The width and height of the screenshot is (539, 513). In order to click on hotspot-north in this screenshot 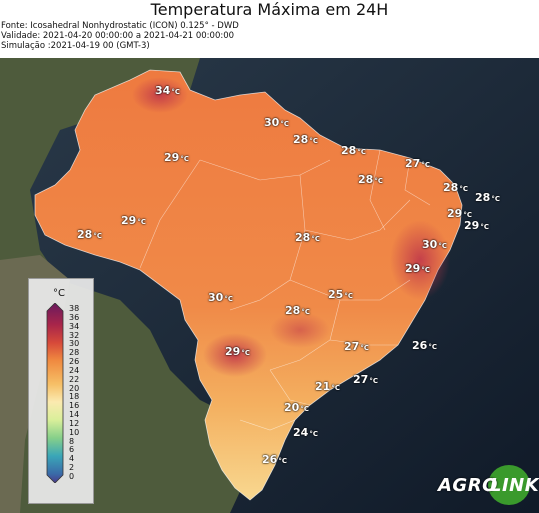, I will do `click(160, 95)`.